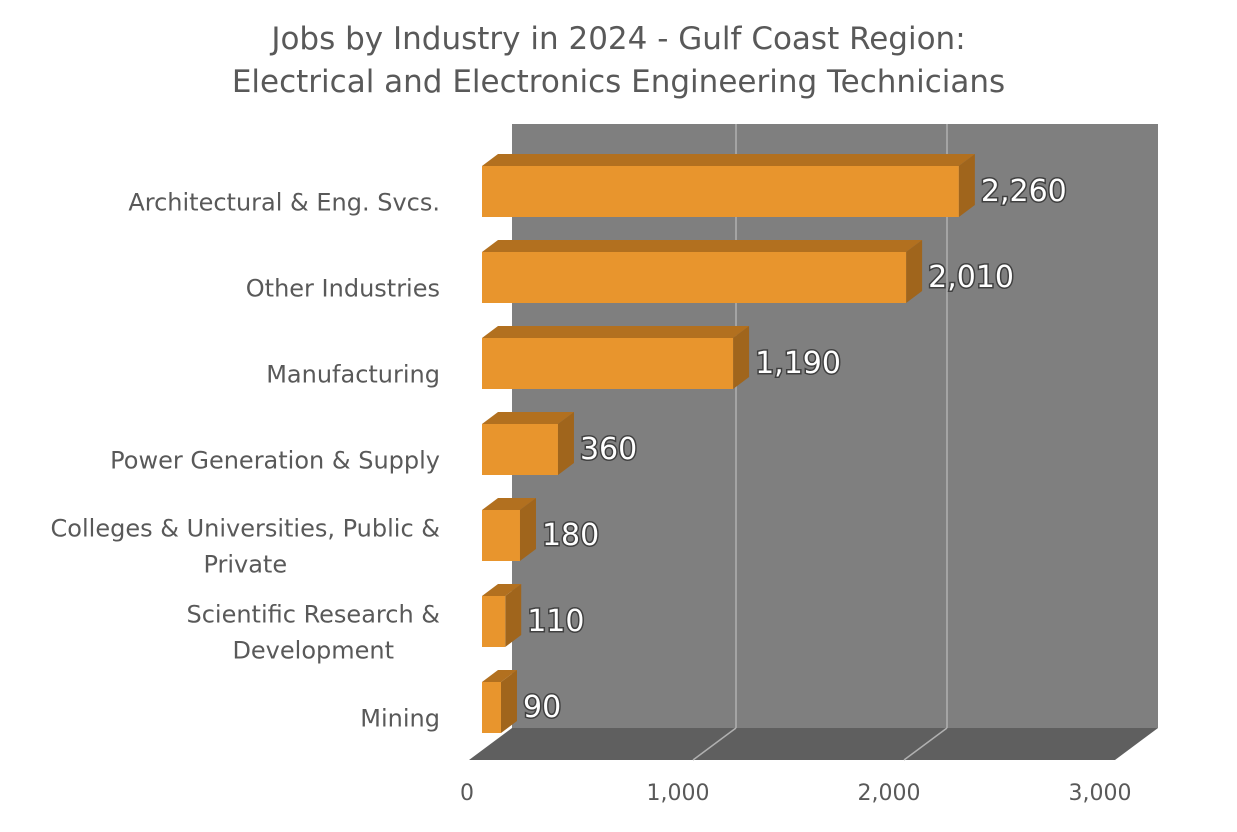 The width and height of the screenshot is (1237, 832). I want to click on x-tick-label-1: 1,000, so click(678, 793).